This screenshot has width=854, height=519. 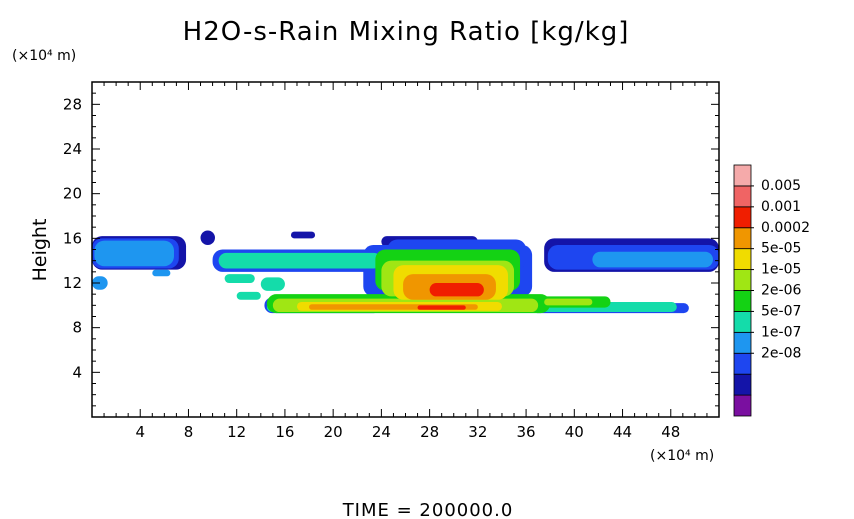 What do you see at coordinates (189, 432) in the screenshot?
I see `x-tick-label: 8` at bounding box center [189, 432].